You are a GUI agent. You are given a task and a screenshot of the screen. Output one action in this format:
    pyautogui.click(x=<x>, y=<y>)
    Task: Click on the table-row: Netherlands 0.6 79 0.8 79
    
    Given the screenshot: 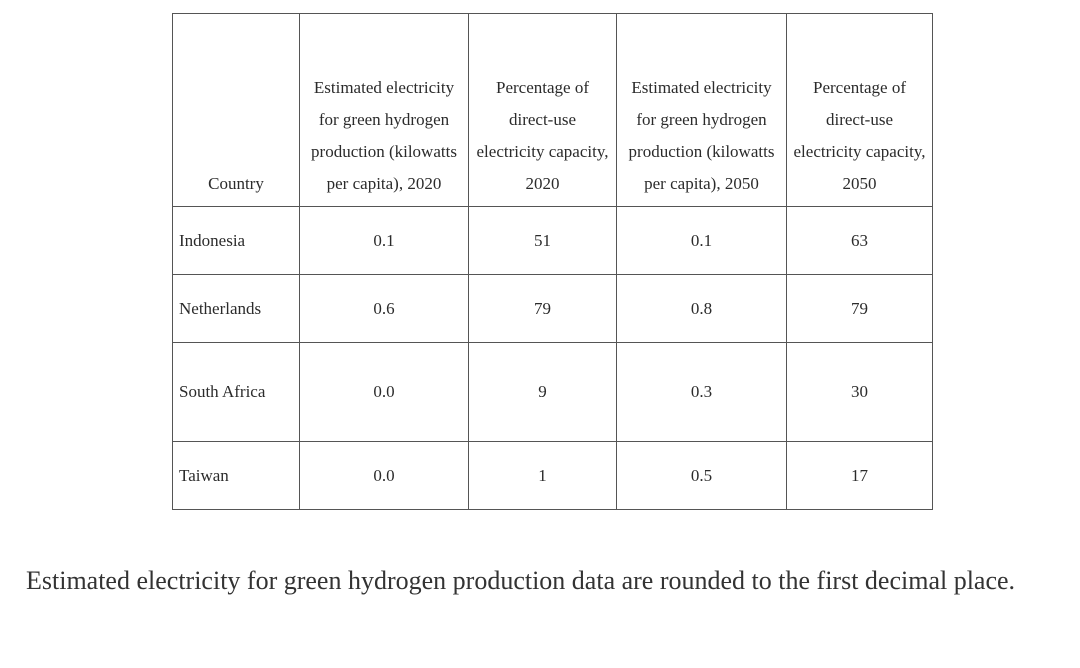 What is the action you would take?
    pyautogui.click(x=552, y=308)
    